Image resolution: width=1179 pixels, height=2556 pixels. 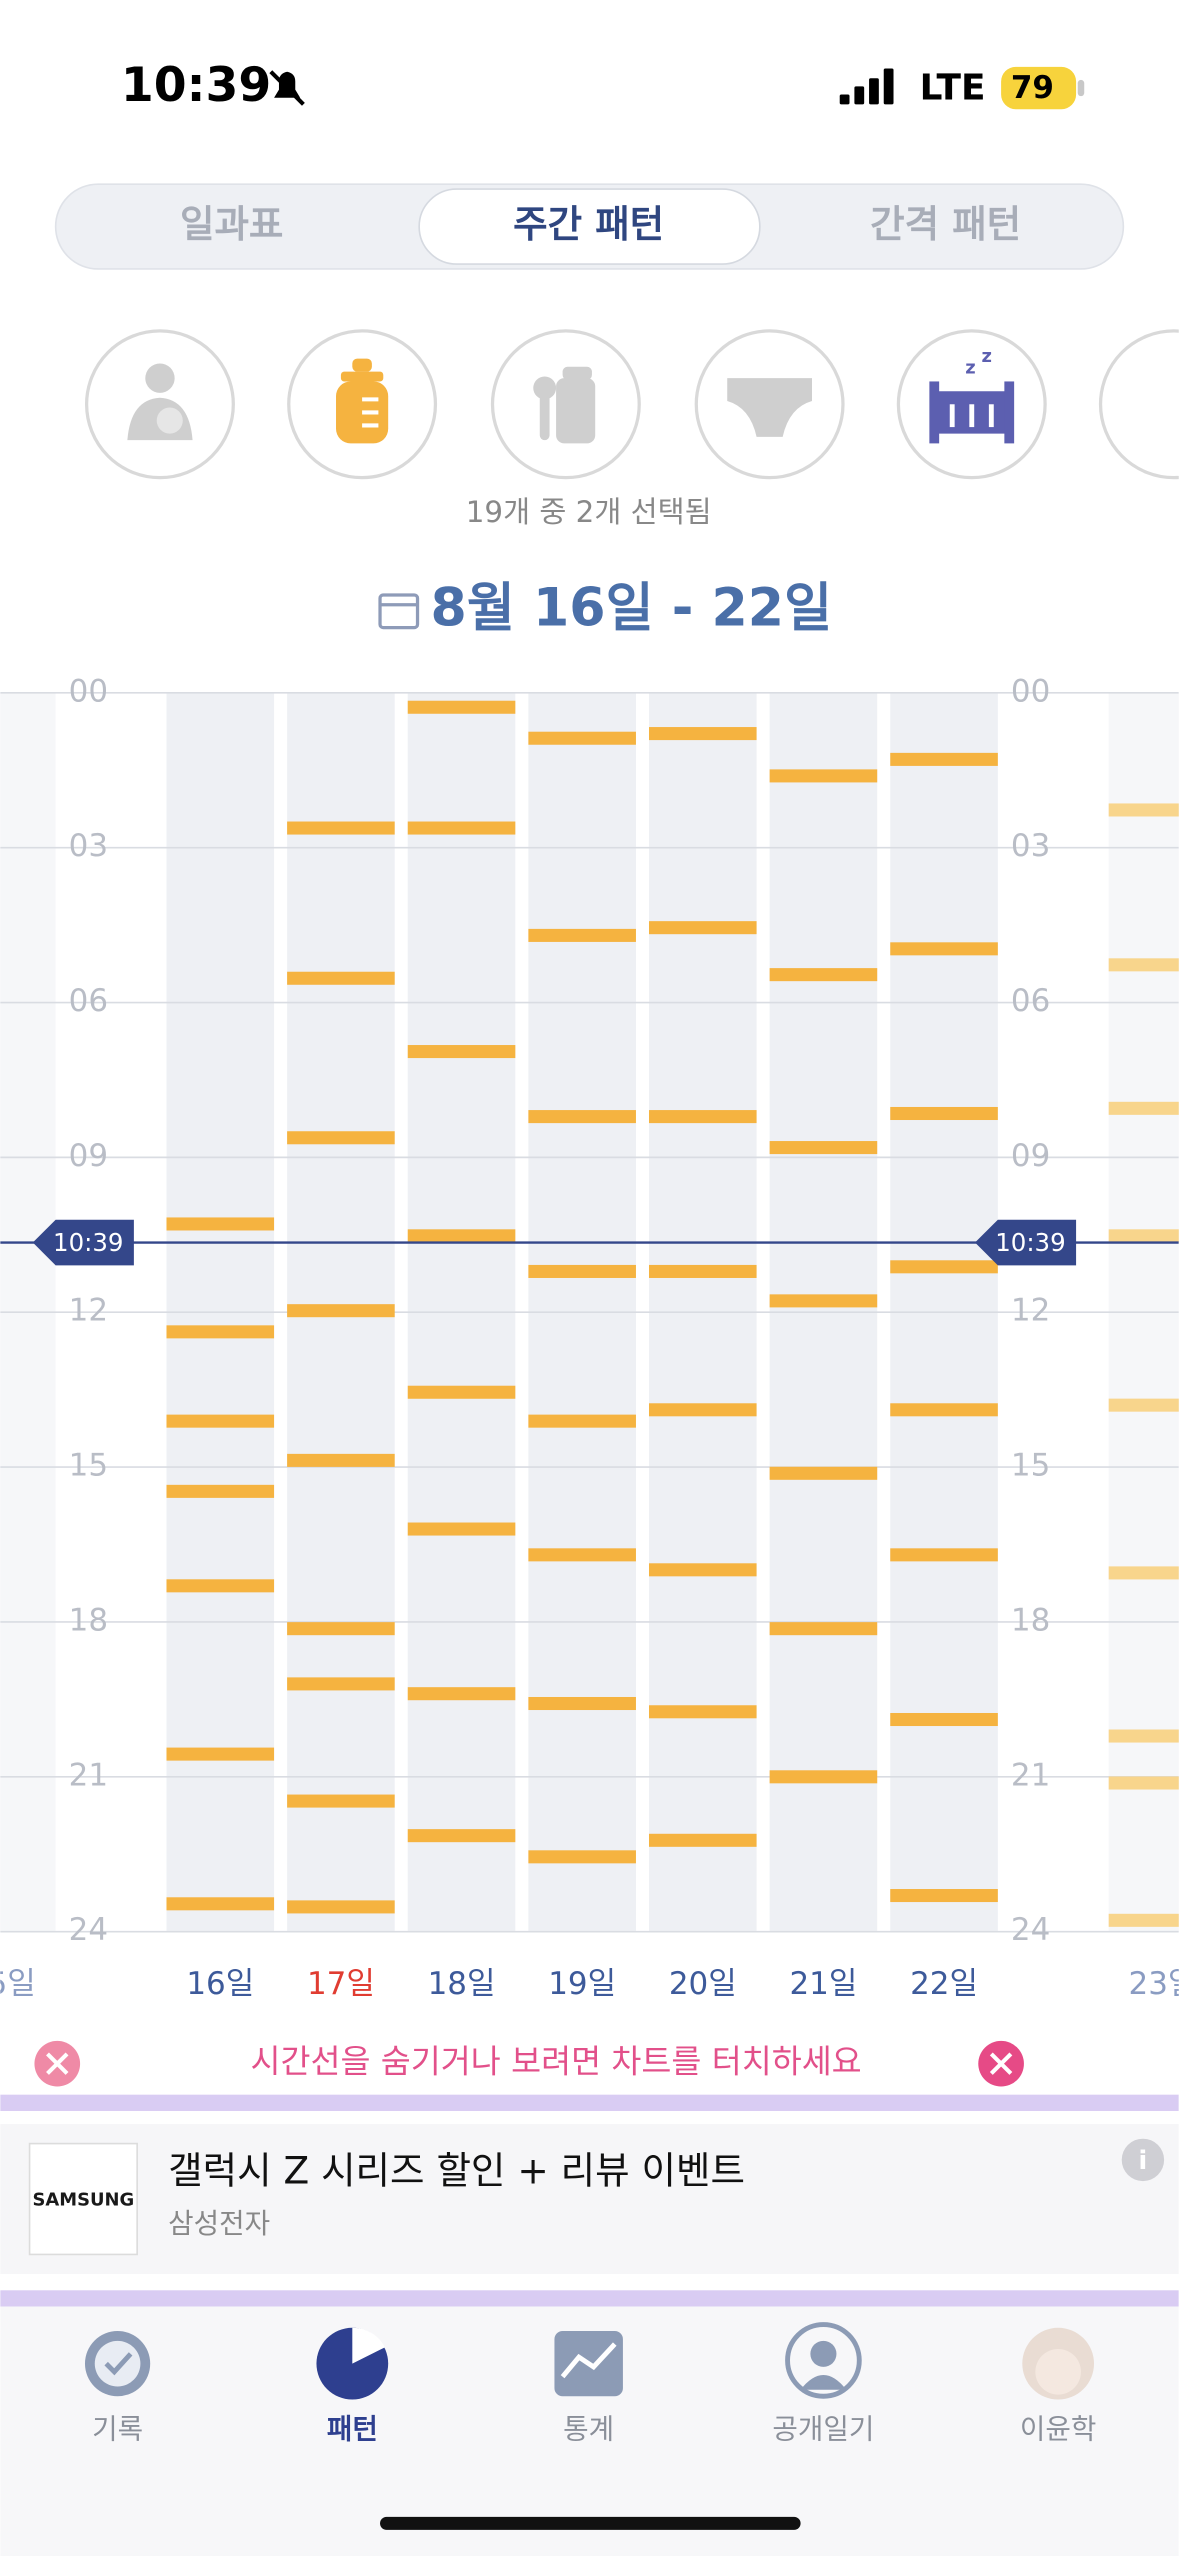 I want to click on tab-active-bg, so click(x=589, y=226).